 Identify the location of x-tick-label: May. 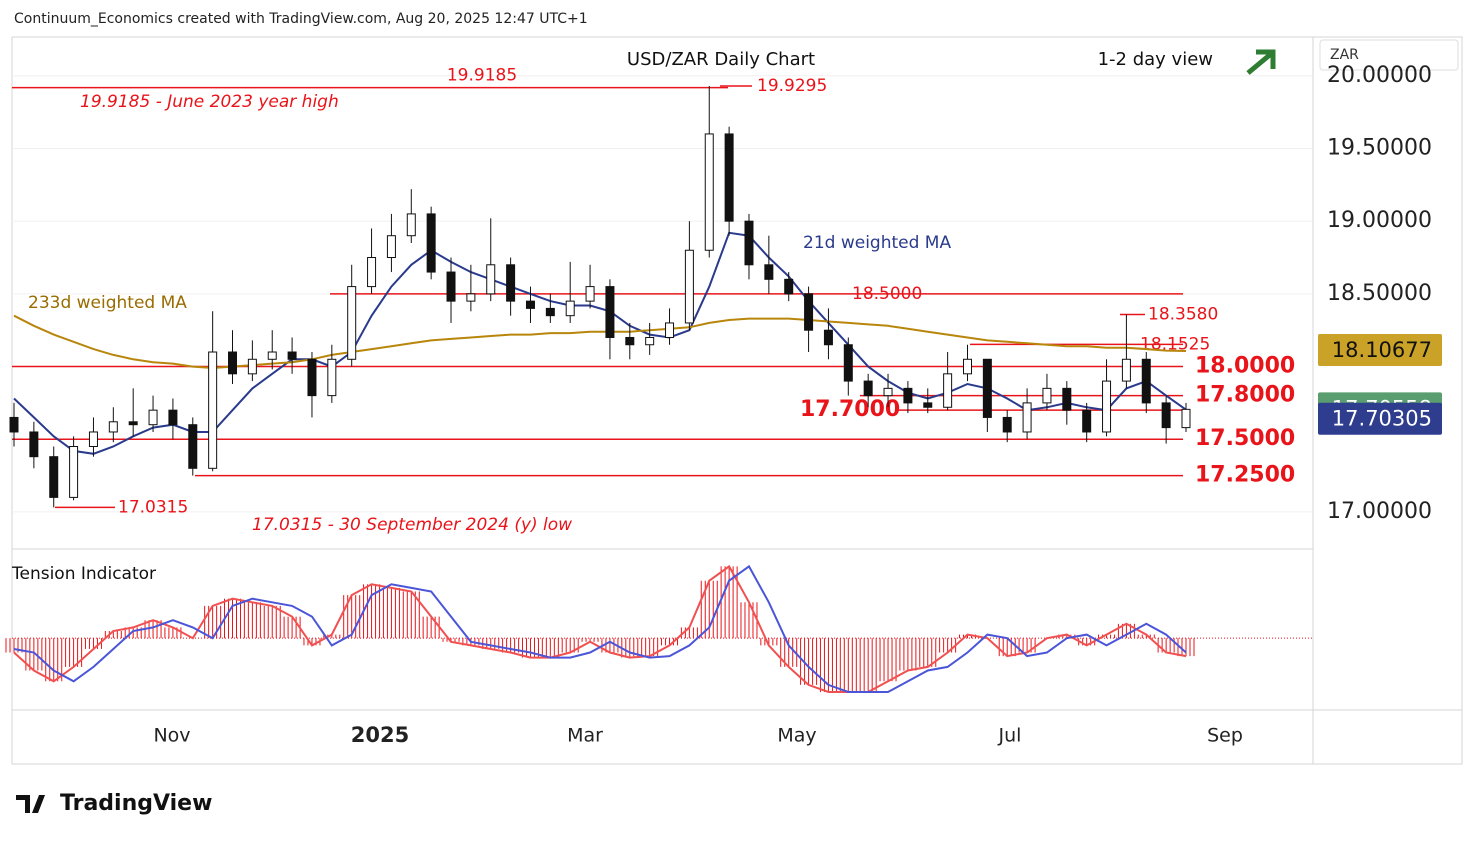
(796, 736).